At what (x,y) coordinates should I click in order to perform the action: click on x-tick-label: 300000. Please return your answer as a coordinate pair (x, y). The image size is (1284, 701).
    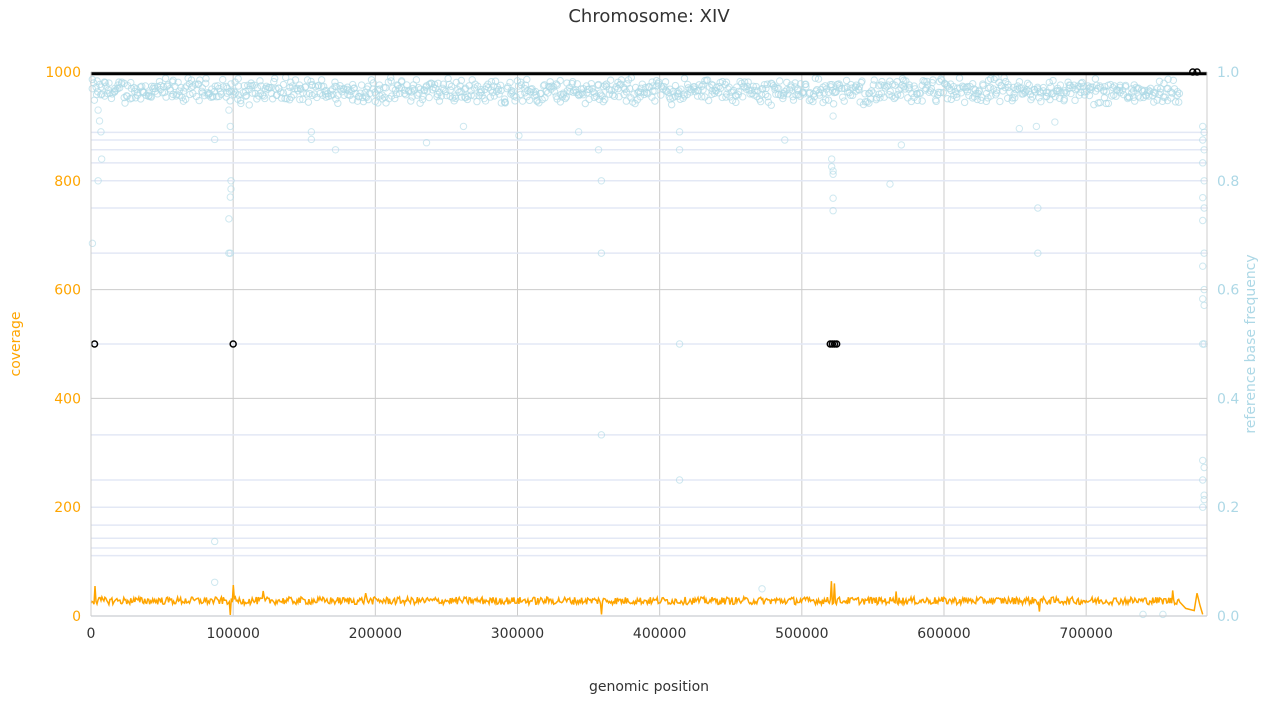
    Looking at the image, I should click on (517, 634).